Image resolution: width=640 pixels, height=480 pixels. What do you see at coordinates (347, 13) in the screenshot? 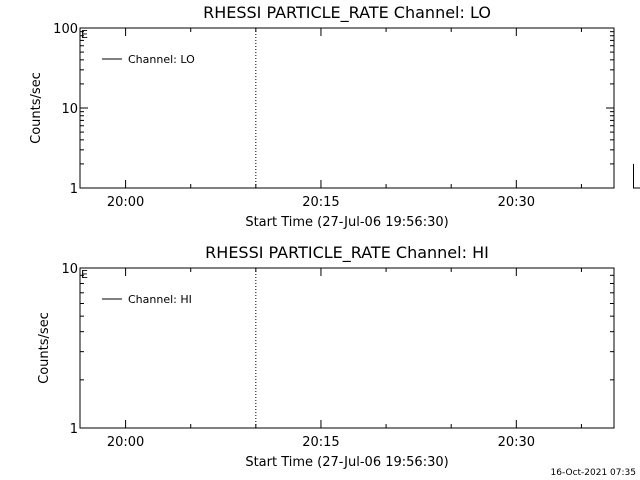
I see `chart-title: RHESSI PARTICLE_RATE Channel: LO` at bounding box center [347, 13].